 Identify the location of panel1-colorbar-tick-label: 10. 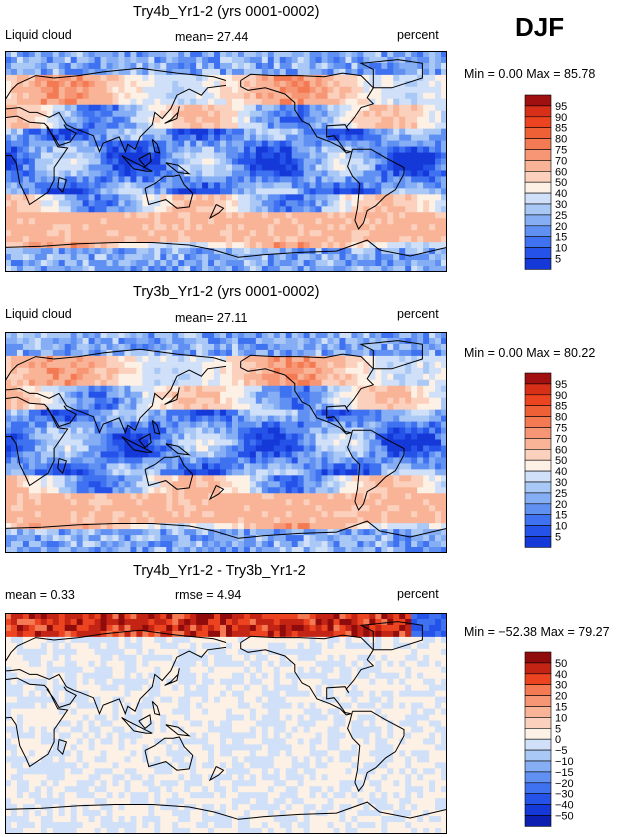
(561, 249).